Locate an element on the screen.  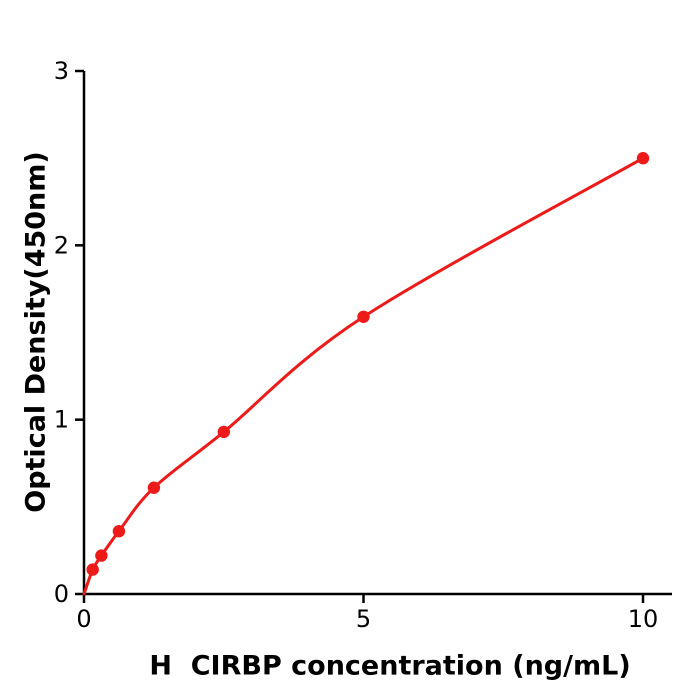
x-tick-label: 0 is located at coordinates (83, 619).